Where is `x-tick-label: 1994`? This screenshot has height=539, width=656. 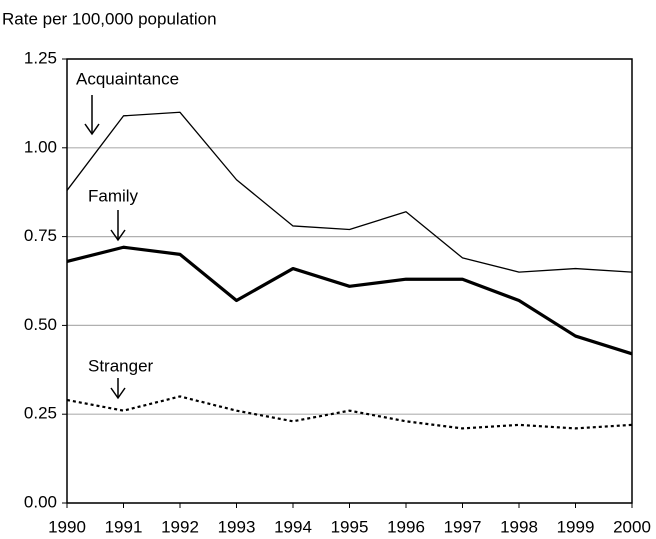
x-tick-label: 1994 is located at coordinates (293, 526).